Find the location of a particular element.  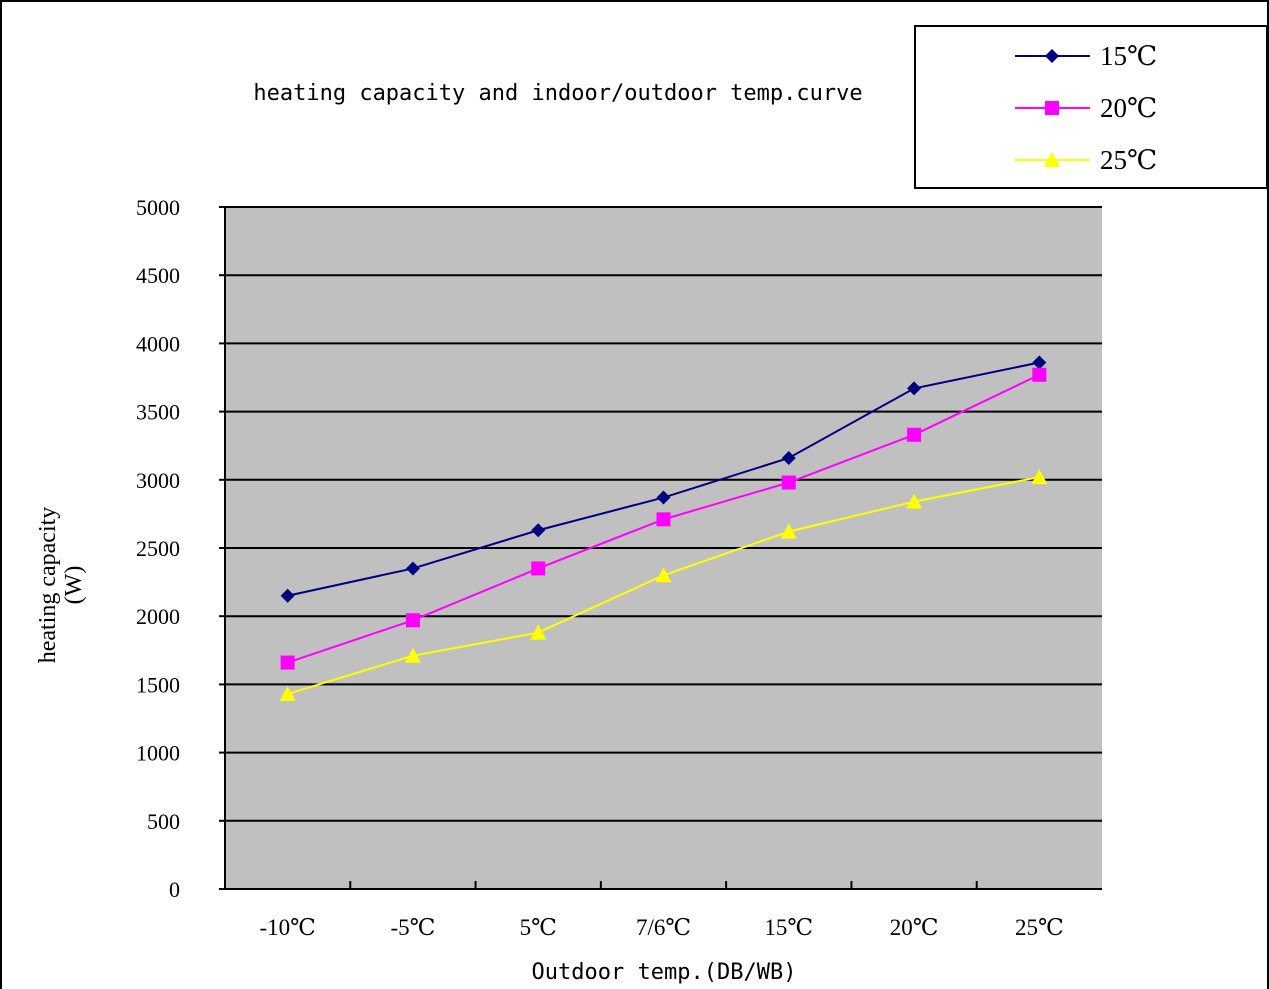

x-tick-labels: -10℃ -5℃ 5℃ 7/6℃ 15℃ 20℃ 25℃ is located at coordinates (661, 927).